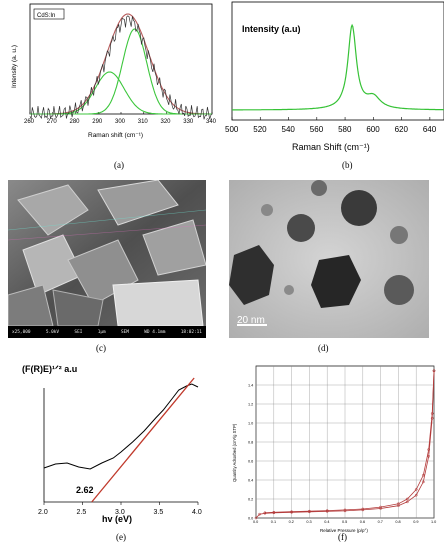 Image resolution: width=444 pixels, height=555 pixels. I want to click on x-tick-label: 0.5, so click(344, 522).